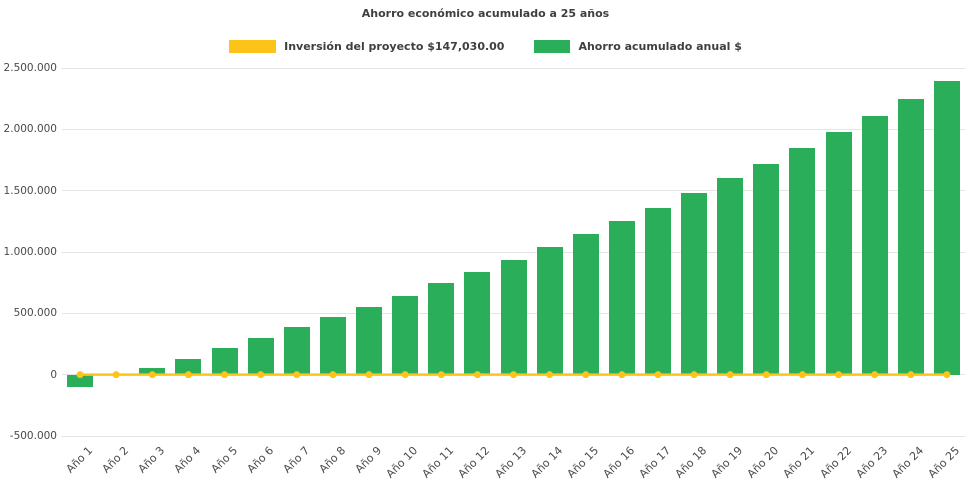 This screenshot has height=485, width=971. What do you see at coordinates (53, 374) in the screenshot?
I see `y-axis-tick-label: 0` at bounding box center [53, 374].